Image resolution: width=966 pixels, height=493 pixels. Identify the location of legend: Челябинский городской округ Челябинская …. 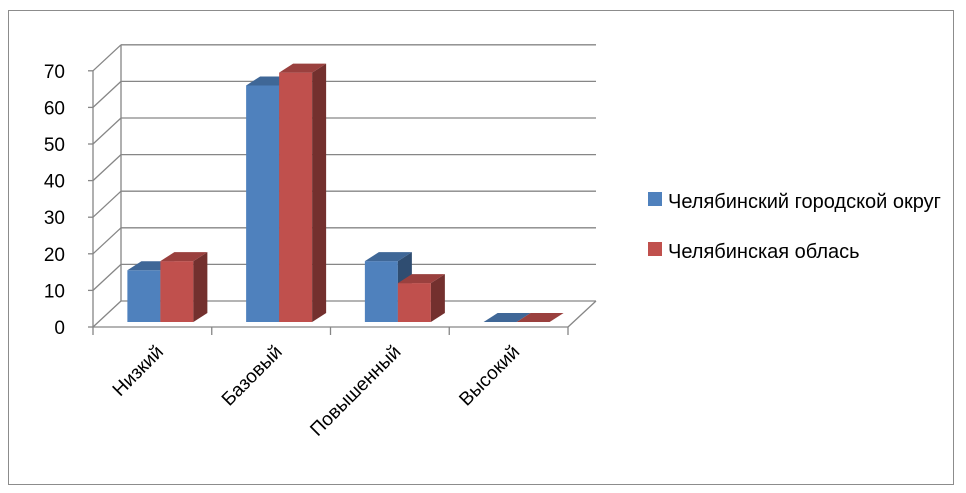
(798, 236).